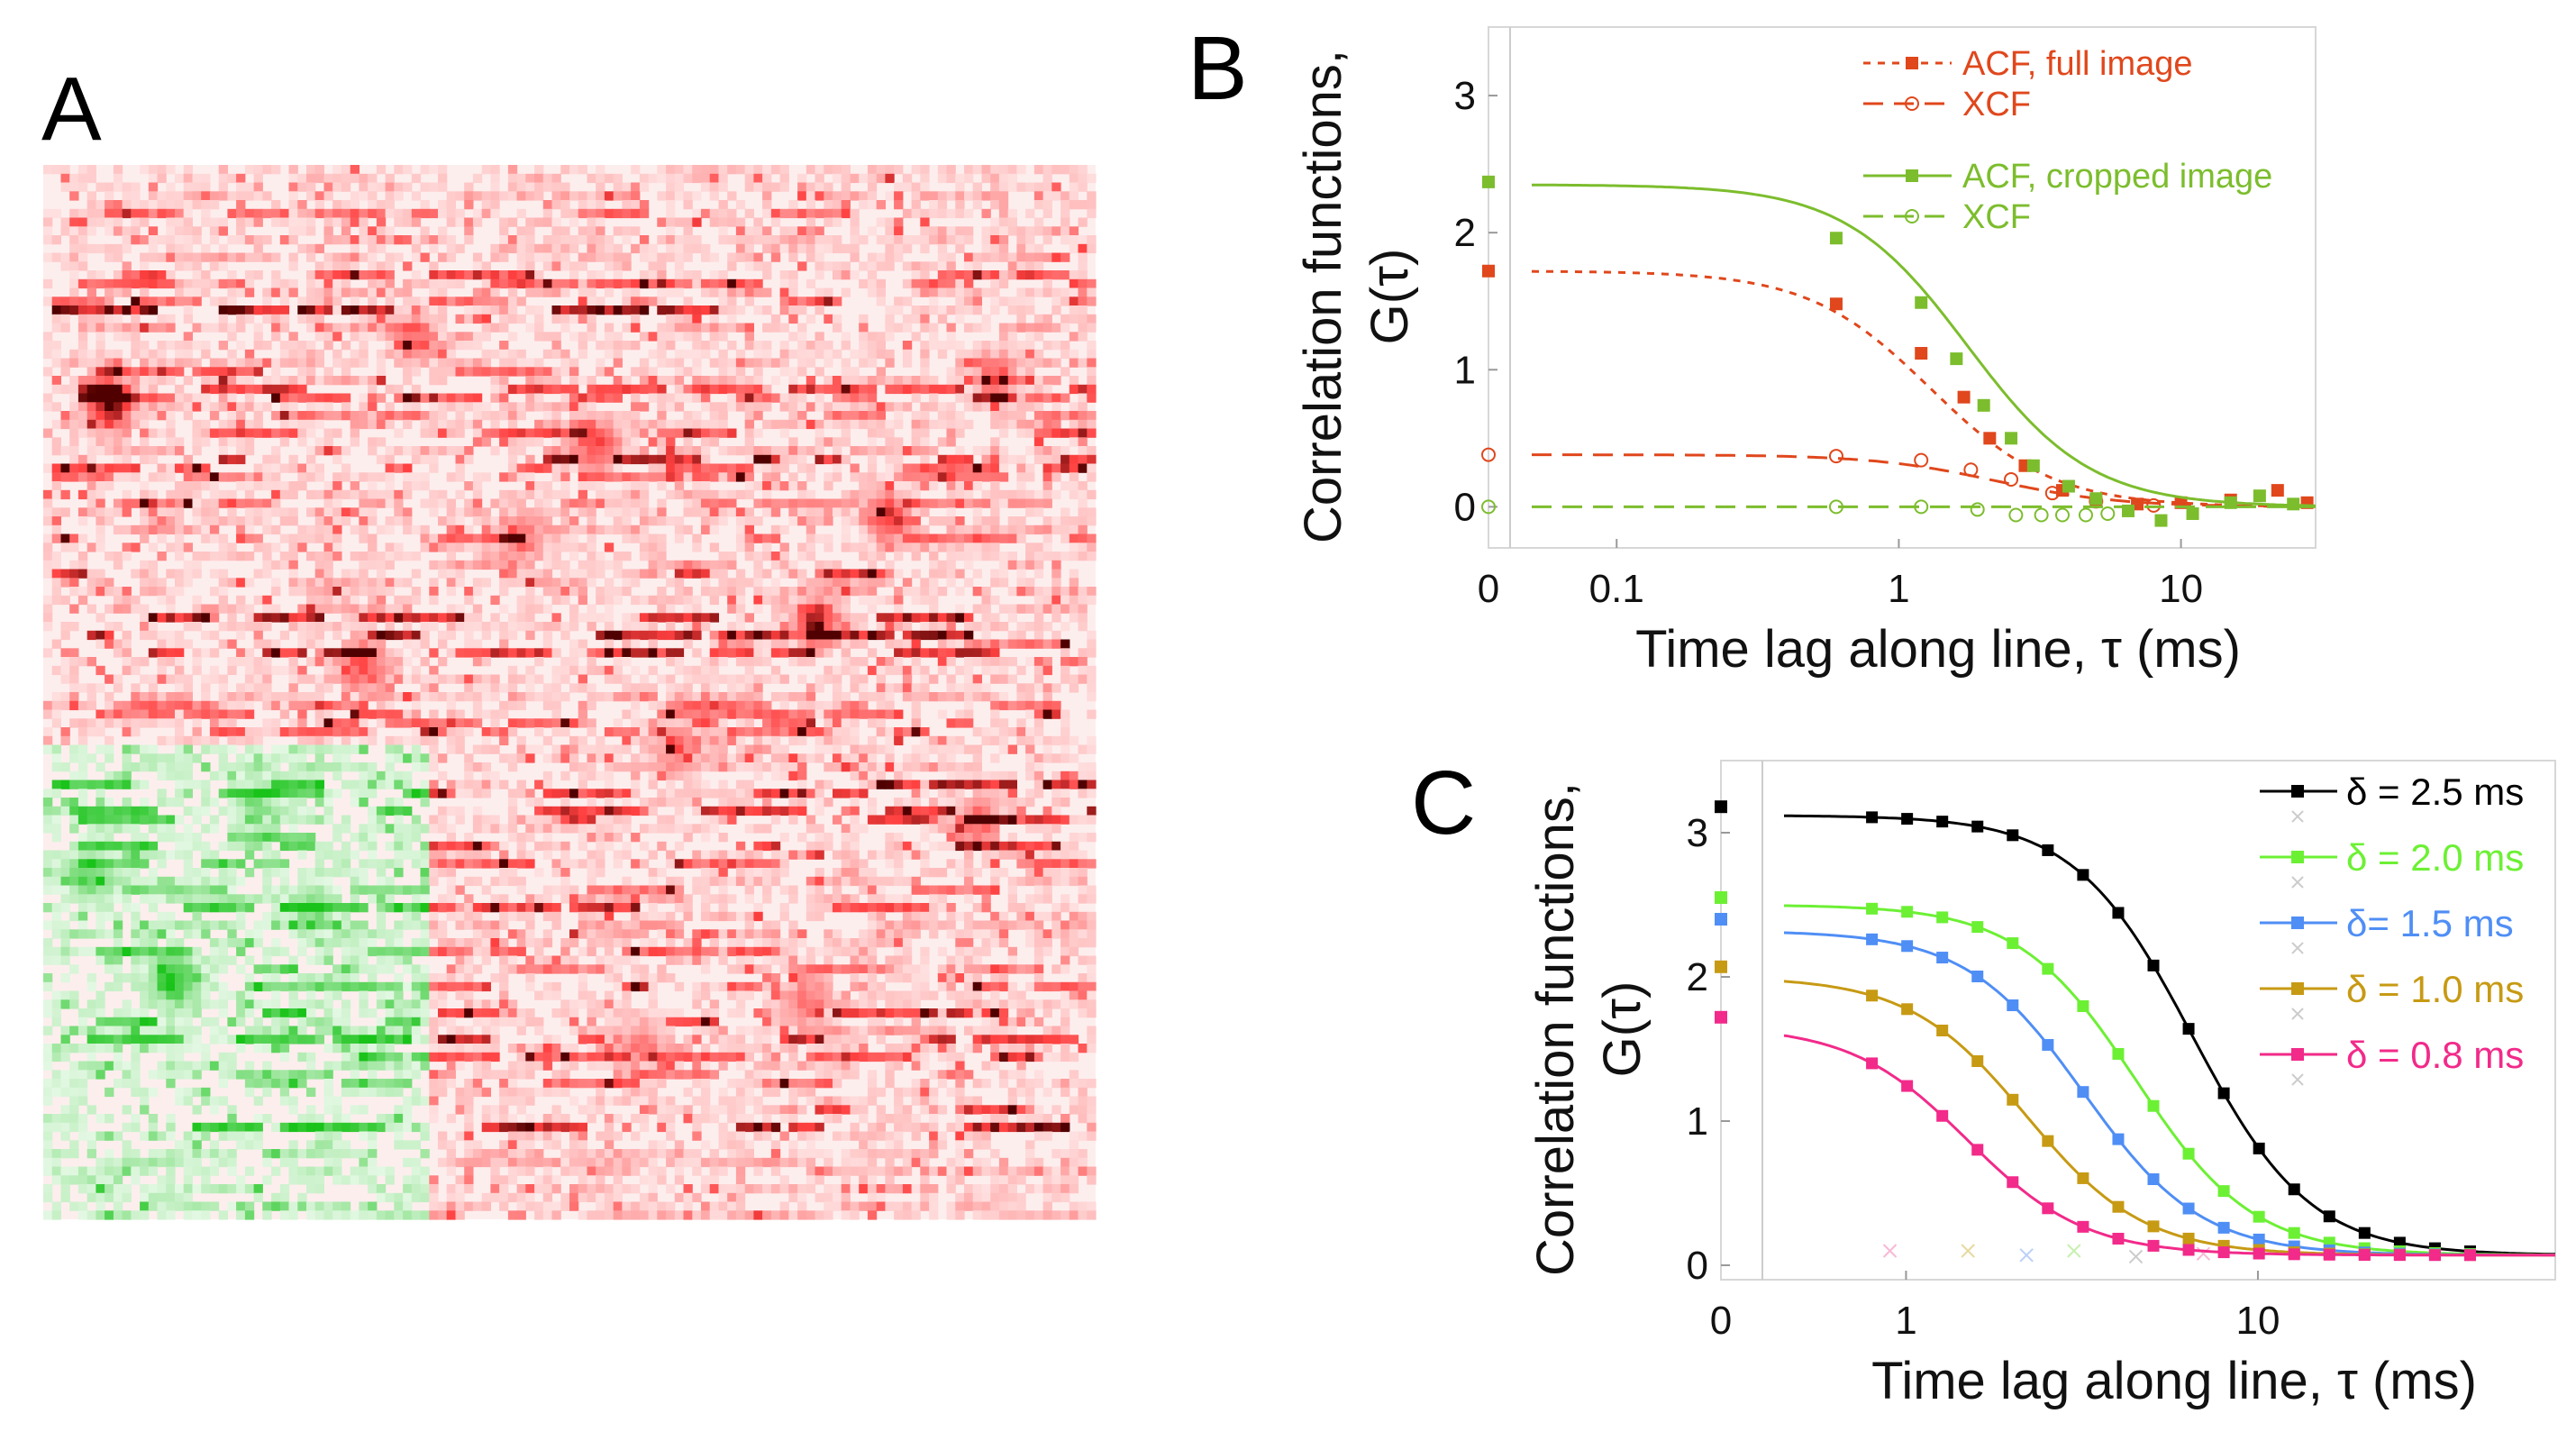 Image resolution: width=2576 pixels, height=1441 pixels. Describe the element at coordinates (1218, 68) in the screenshot. I see `panel-b-letter: B` at that location.